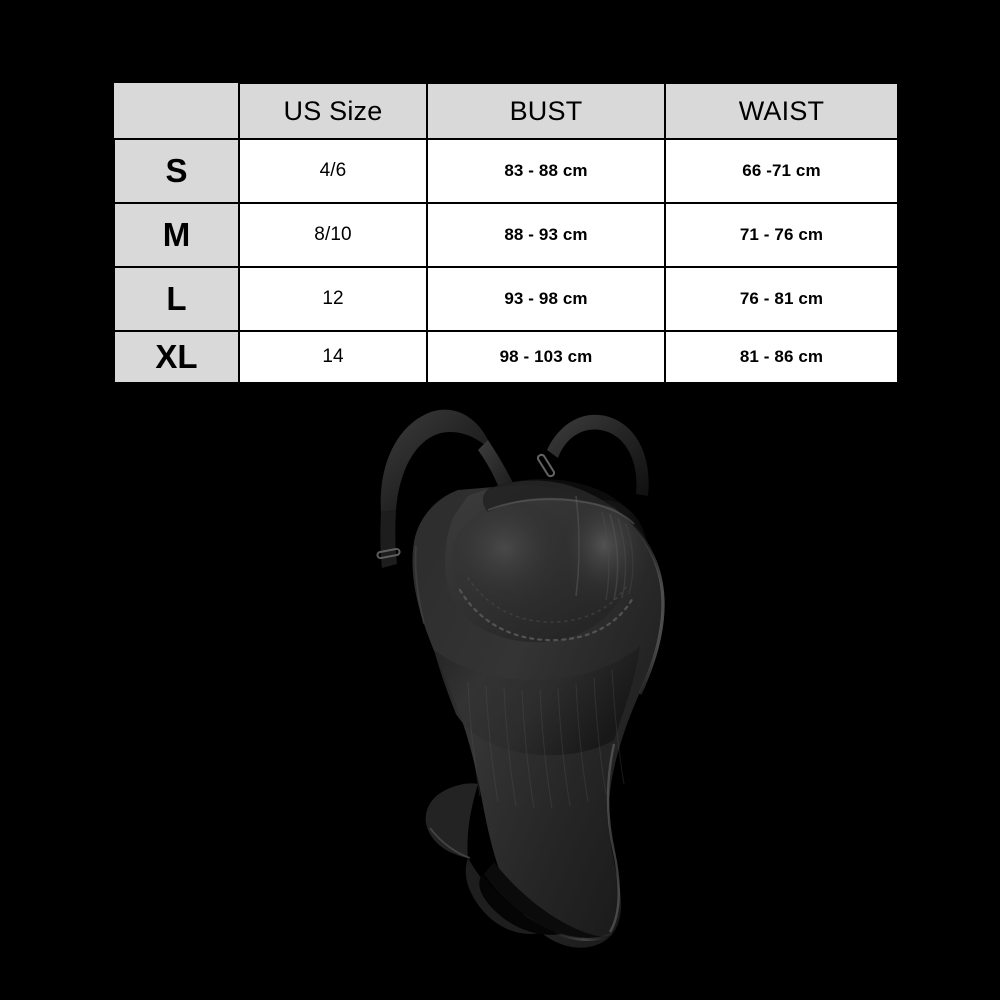 The height and width of the screenshot is (1000, 1000). Describe the element at coordinates (546, 357) in the screenshot. I see `bust-value-xl: 98 - 103 cm` at that location.